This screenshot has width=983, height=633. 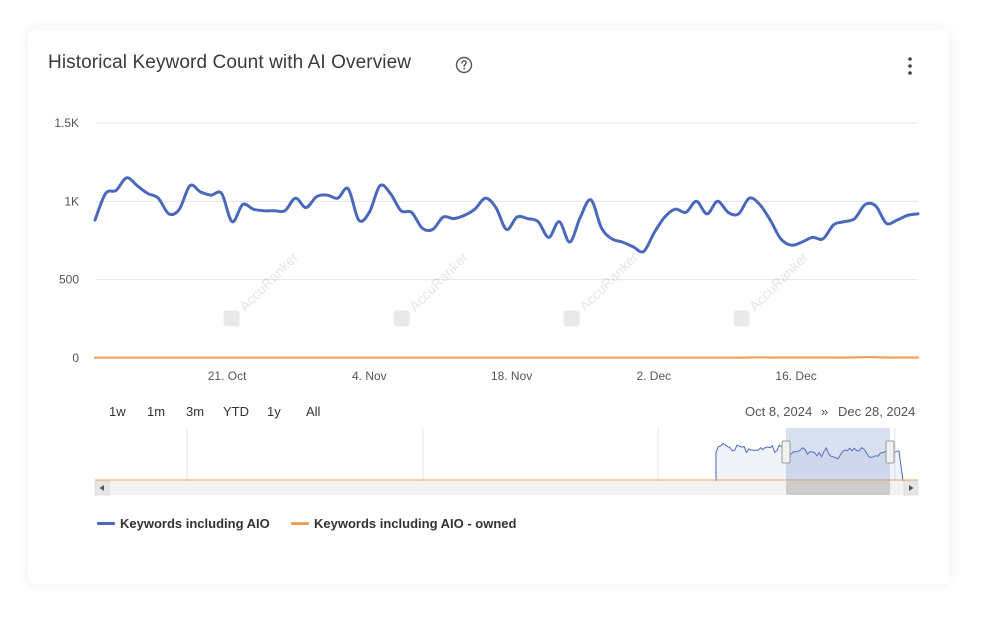 I want to click on range-button-3m: 3m, so click(x=195, y=411).